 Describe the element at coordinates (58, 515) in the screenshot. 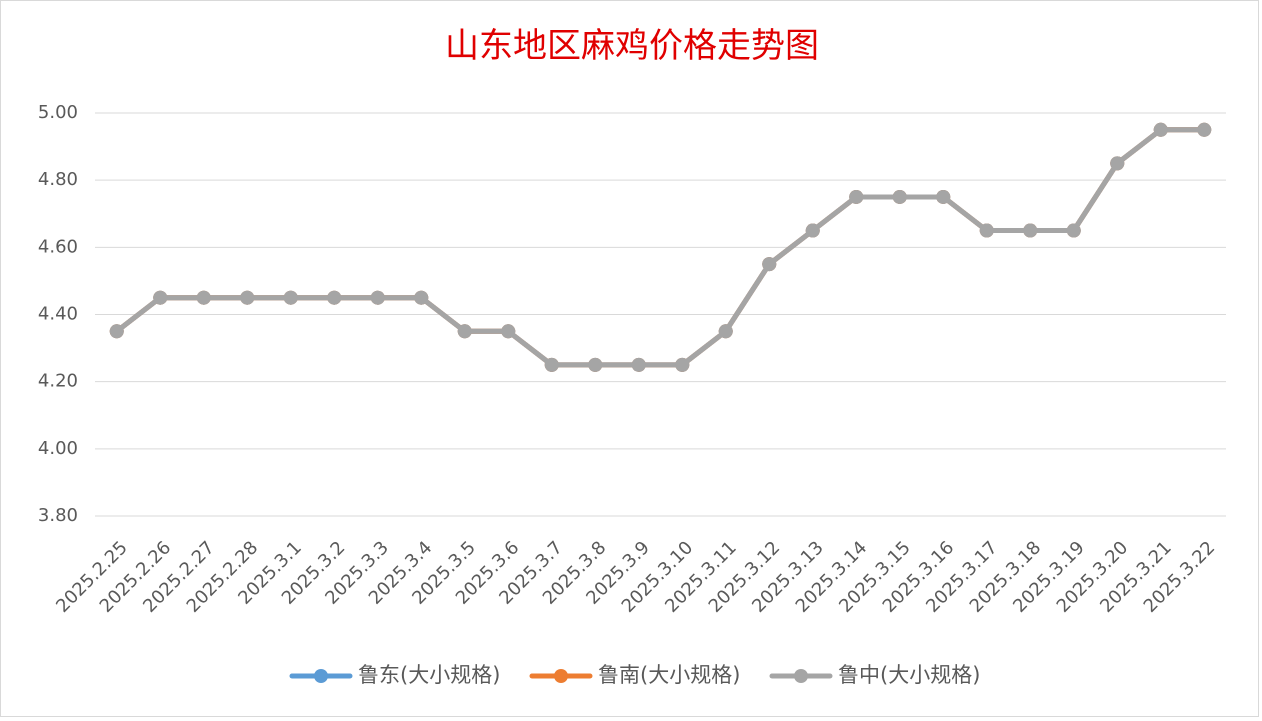

I see `y-tick-label: 3.80` at that location.